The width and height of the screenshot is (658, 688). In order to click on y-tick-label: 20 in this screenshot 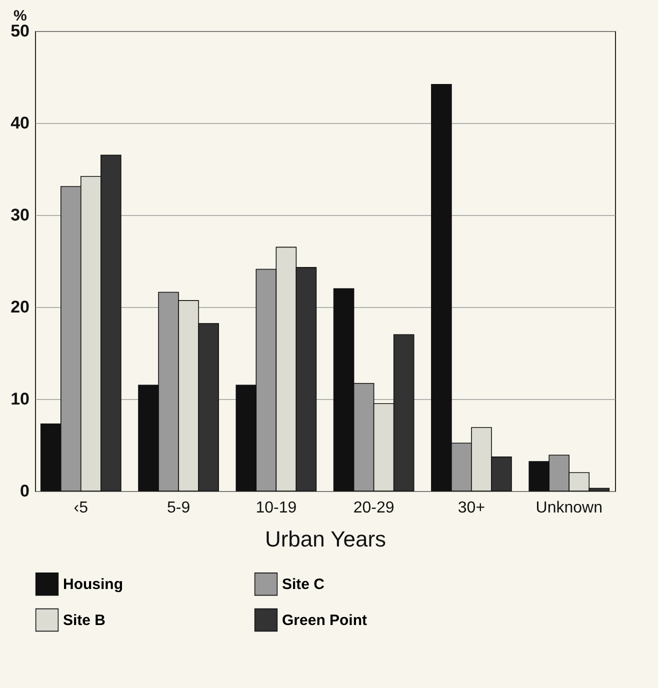, I will do `click(20, 307)`.